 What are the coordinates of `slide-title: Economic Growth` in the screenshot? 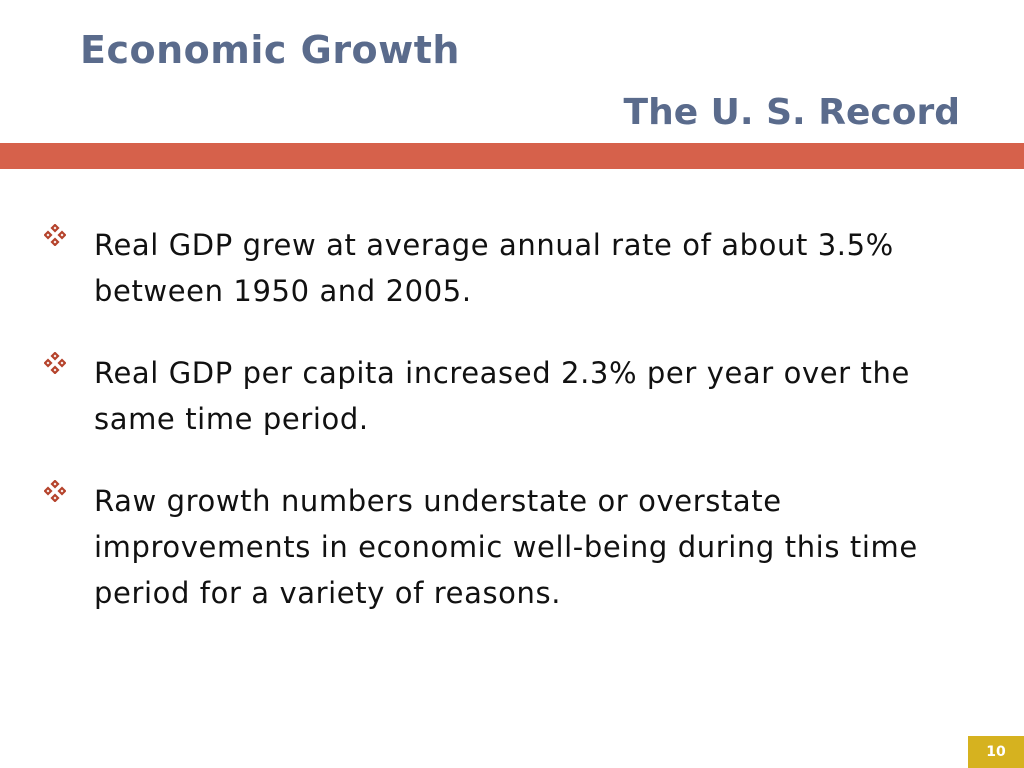 It's located at (270, 50).